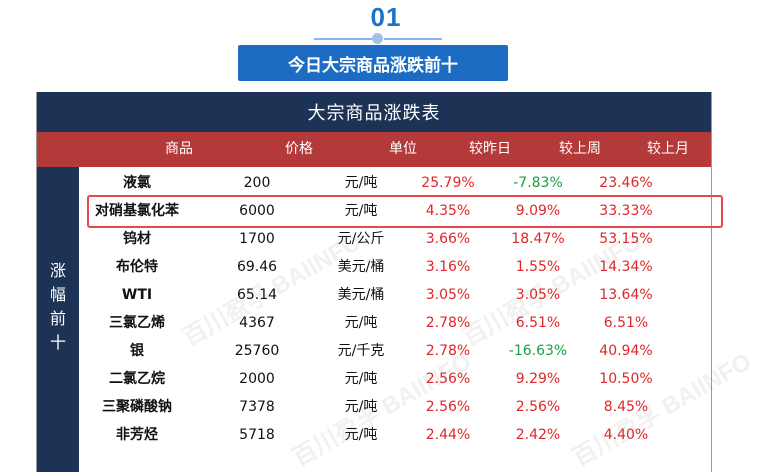 The image size is (772, 473). Describe the element at coordinates (538, 379) in the screenshot. I see `cell-vs-last-week: 9.29%` at that location.